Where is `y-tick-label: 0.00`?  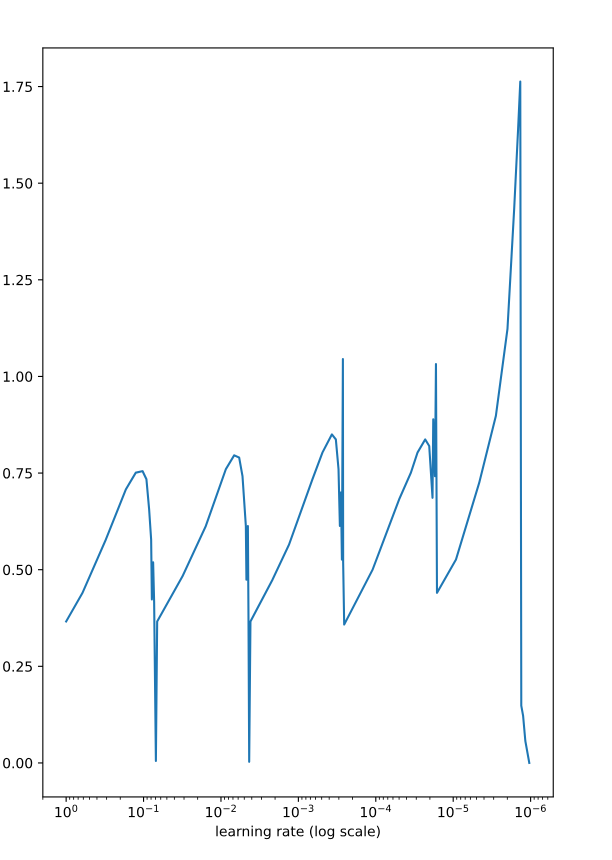 y-tick-label: 0.00 is located at coordinates (17, 763).